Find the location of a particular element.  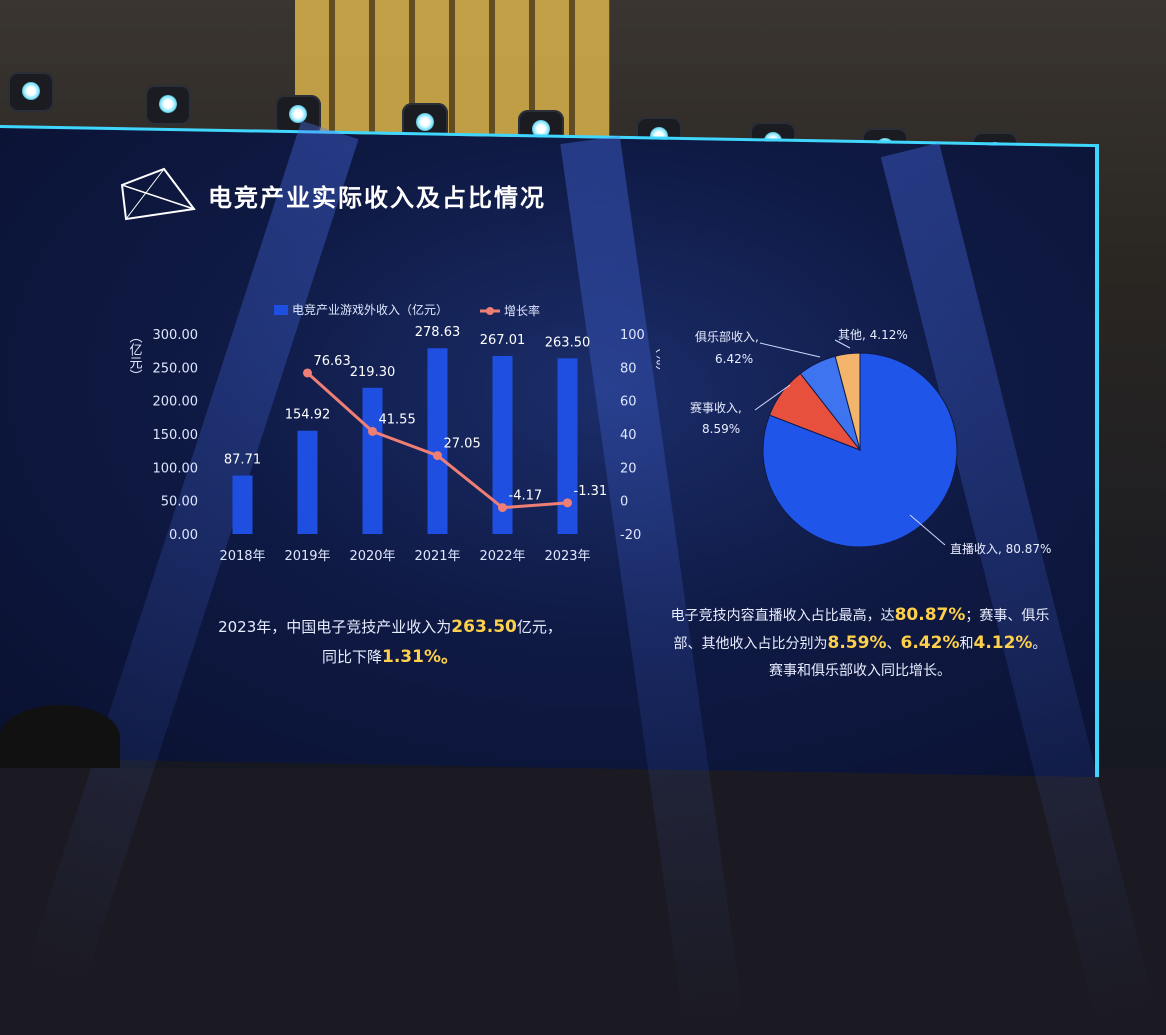

legend-line-label: 增长率 is located at coordinates (522, 310).